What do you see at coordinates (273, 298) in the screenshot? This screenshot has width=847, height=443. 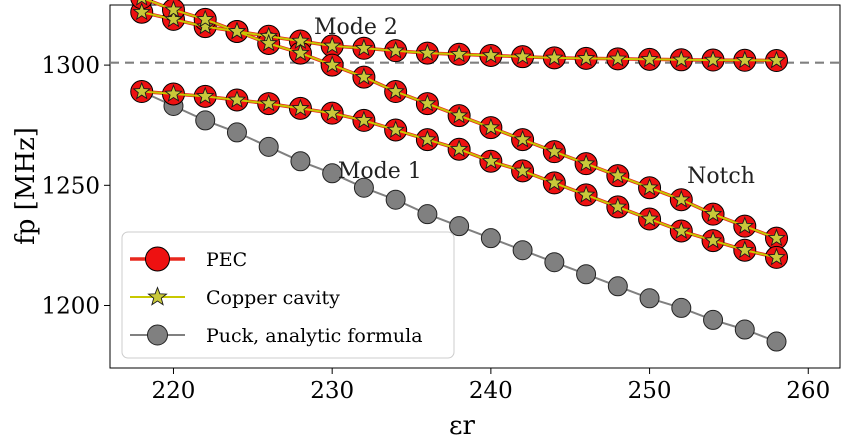 I see `legend-label: Copper cavity` at bounding box center [273, 298].